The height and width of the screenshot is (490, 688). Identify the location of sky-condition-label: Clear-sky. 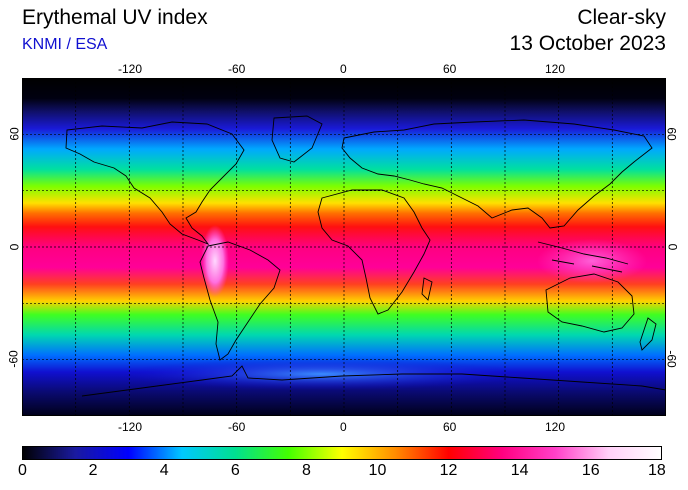
(621, 17).